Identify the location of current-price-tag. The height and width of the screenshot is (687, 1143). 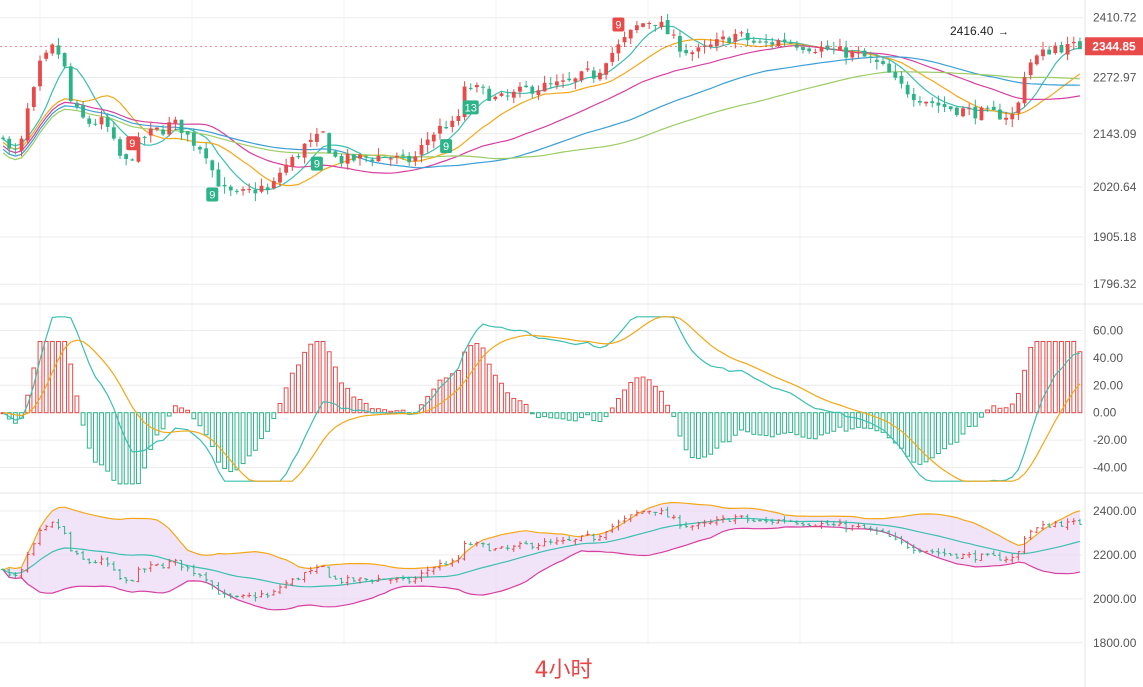
(1114, 46).